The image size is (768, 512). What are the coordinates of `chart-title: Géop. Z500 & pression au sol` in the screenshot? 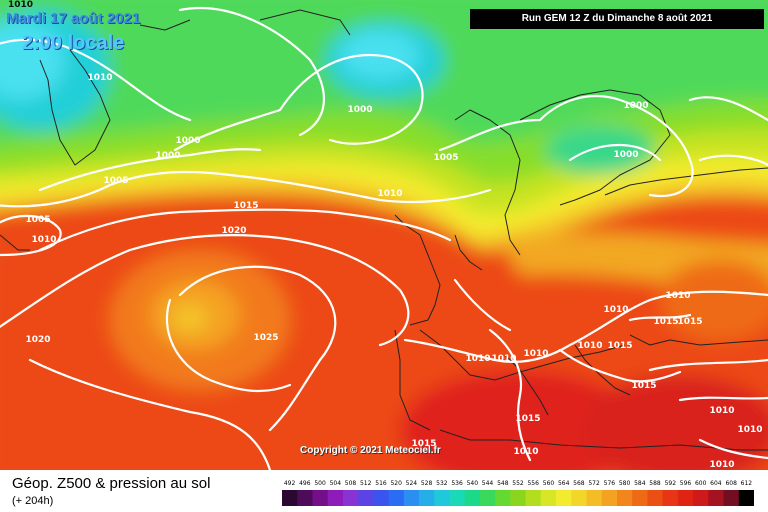 It's located at (111, 483).